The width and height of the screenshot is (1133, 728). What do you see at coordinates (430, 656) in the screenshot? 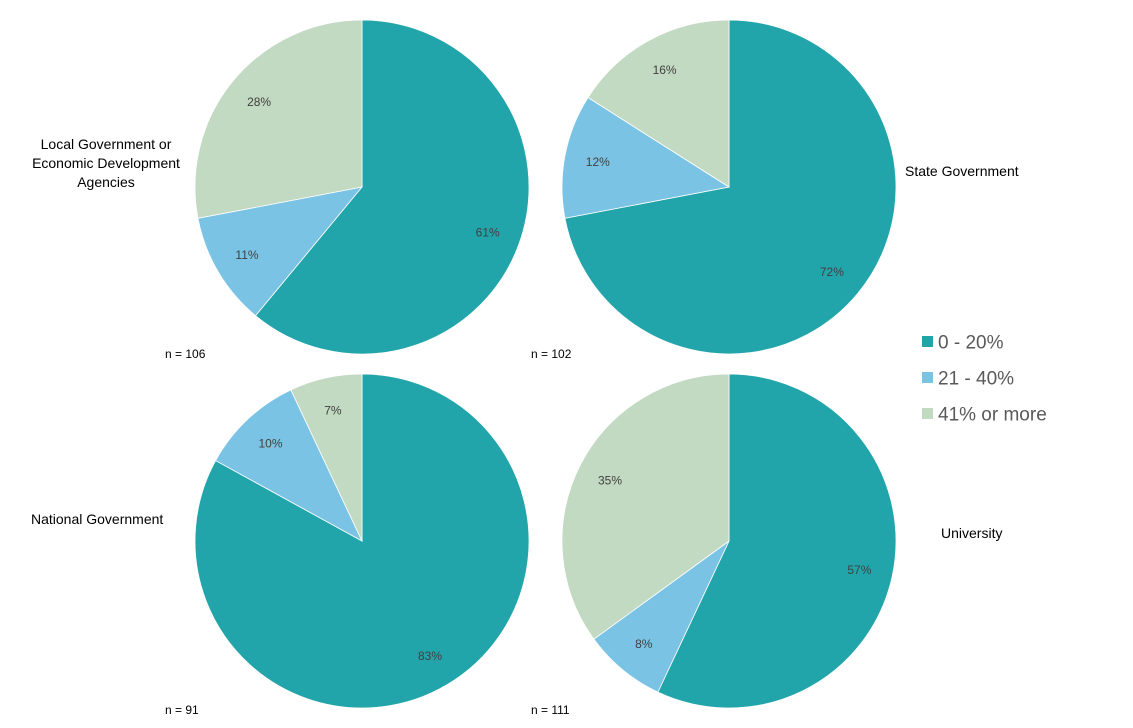
I see `slice-label-national-government-0-20: 83%` at bounding box center [430, 656].